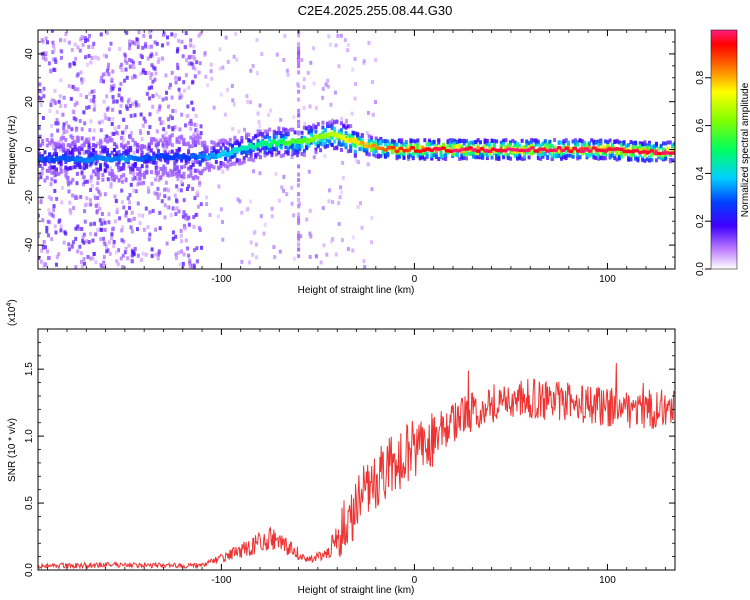  What do you see at coordinates (221, 580) in the screenshot?
I see `snr-x-tick-label: -100` at bounding box center [221, 580].